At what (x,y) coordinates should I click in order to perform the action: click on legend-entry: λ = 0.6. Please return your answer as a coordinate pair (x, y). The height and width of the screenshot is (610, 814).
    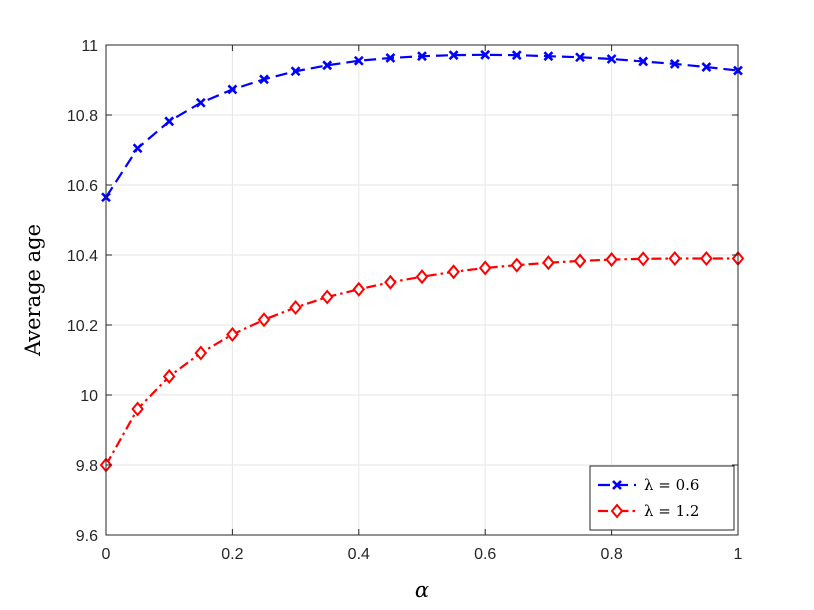
    Looking at the image, I should click on (648, 485).